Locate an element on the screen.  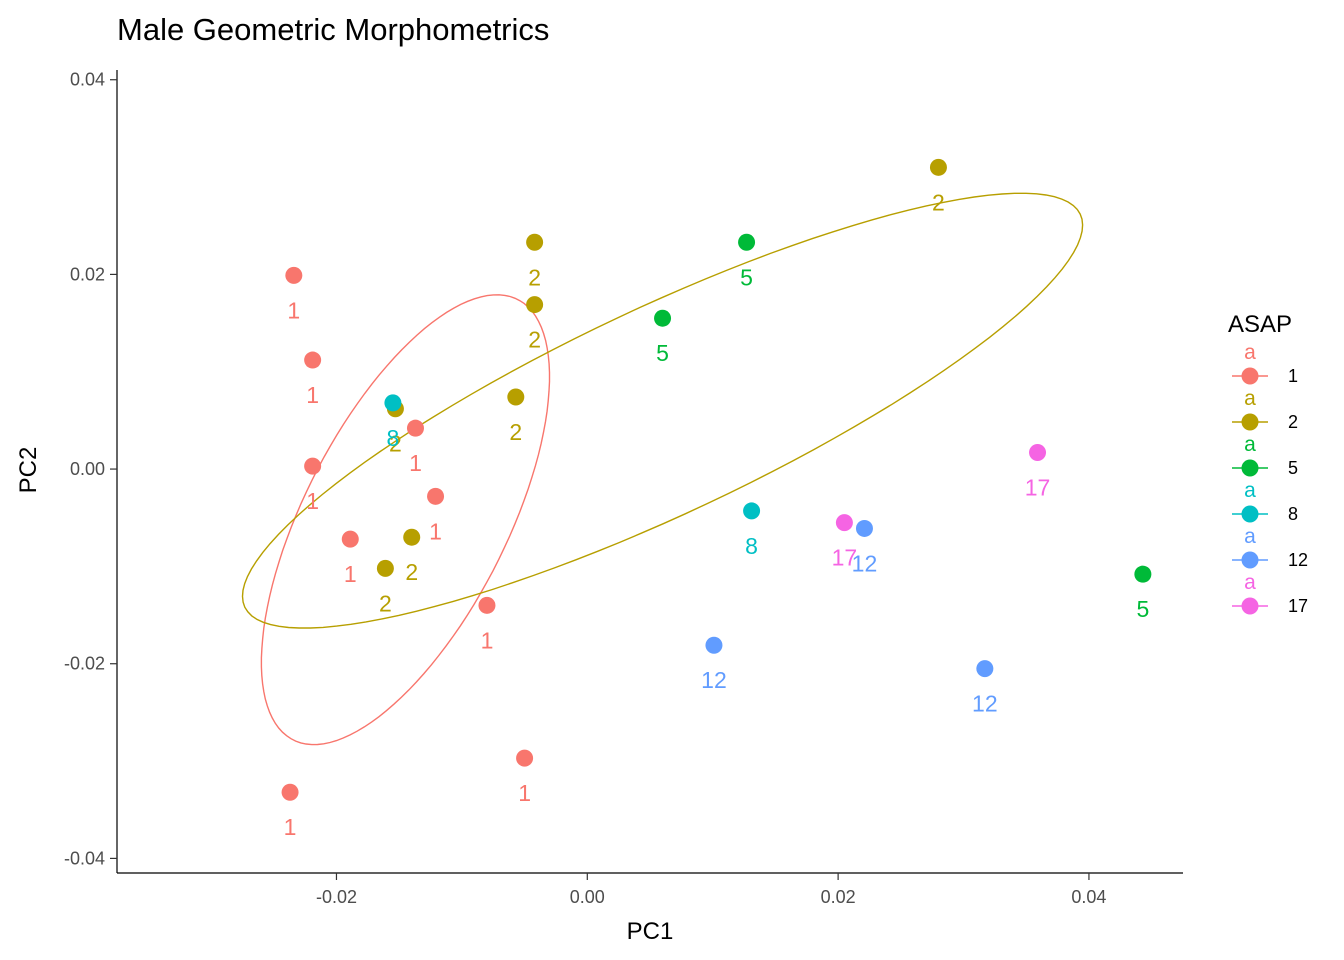
legend-label-17: 17 is located at coordinates (1298, 606).